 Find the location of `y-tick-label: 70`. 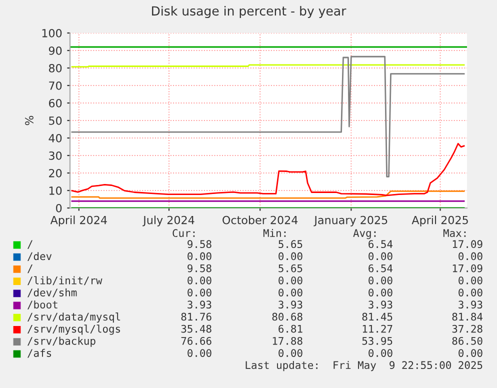

y-tick-label: 70 is located at coordinates (55, 85).